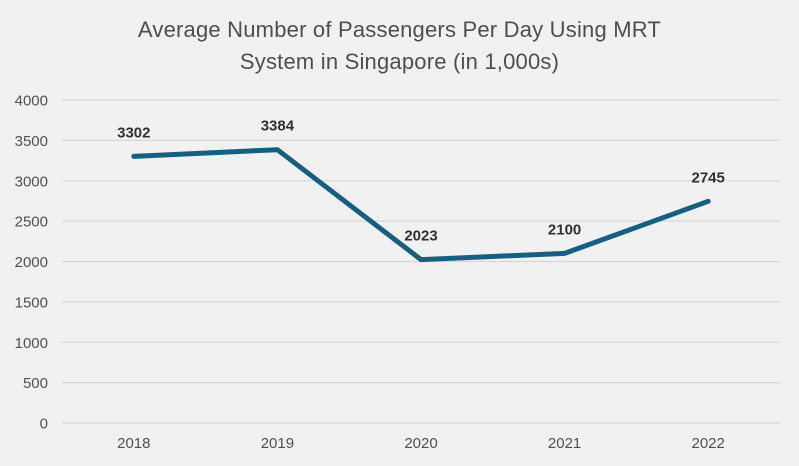 Image resolution: width=799 pixels, height=466 pixels. I want to click on x-axis-tick-label: 2018, so click(133, 443).